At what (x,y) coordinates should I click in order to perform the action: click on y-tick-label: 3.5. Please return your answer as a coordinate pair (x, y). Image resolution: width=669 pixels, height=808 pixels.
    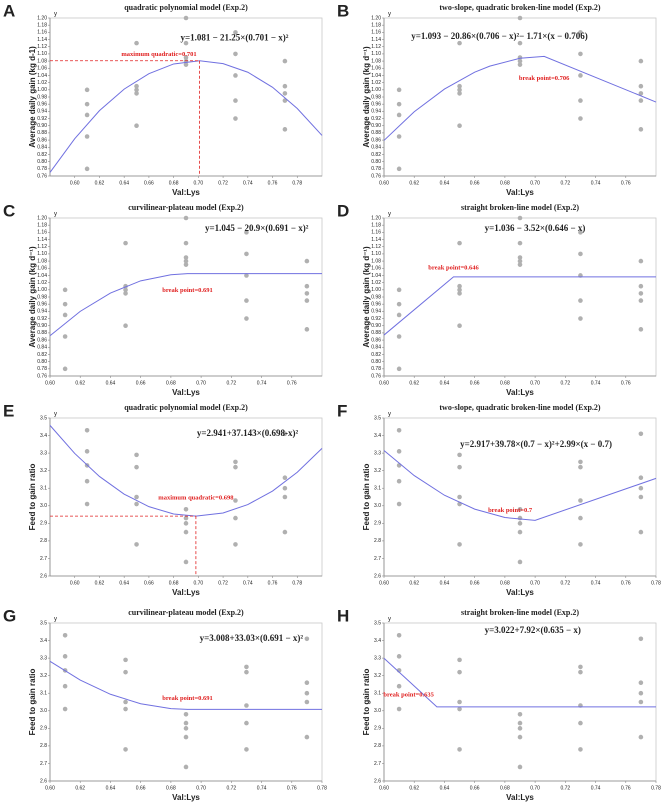
    Looking at the image, I should click on (377, 418).